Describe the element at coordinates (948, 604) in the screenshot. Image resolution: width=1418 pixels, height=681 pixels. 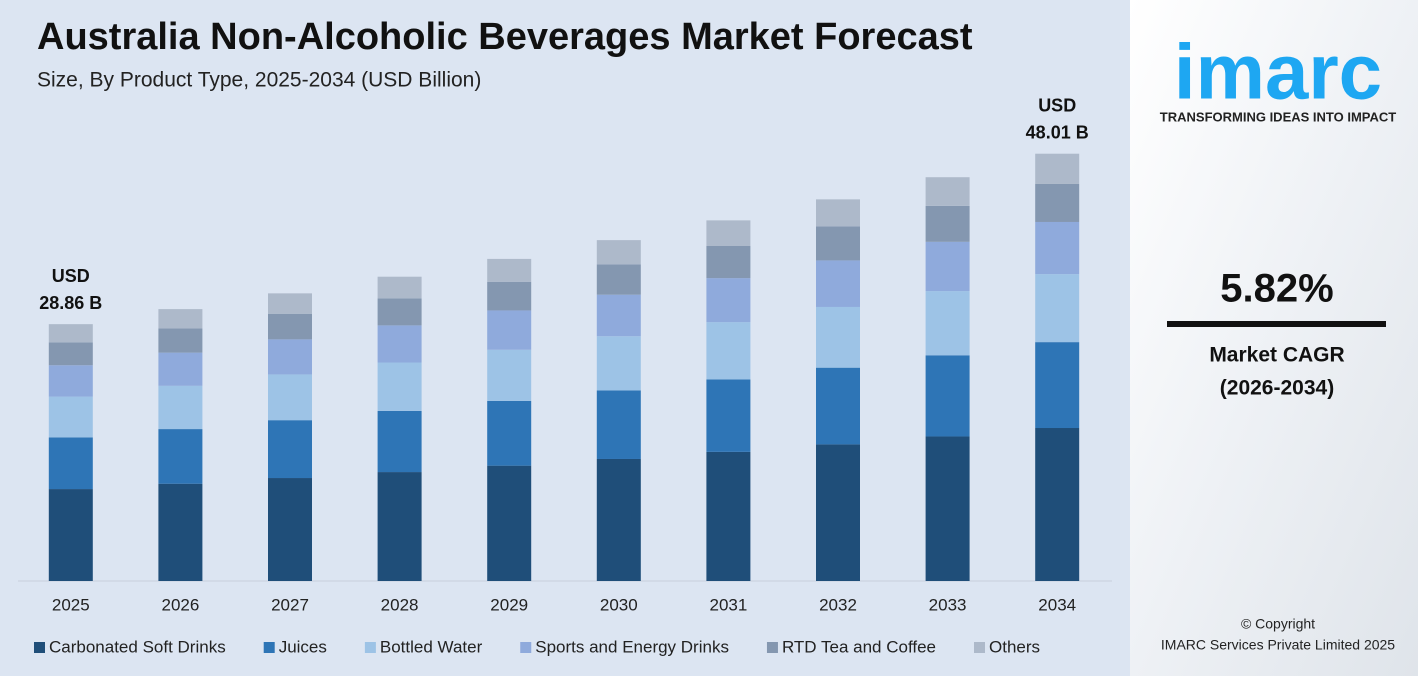
I see `x-tick-label: 2033` at that location.